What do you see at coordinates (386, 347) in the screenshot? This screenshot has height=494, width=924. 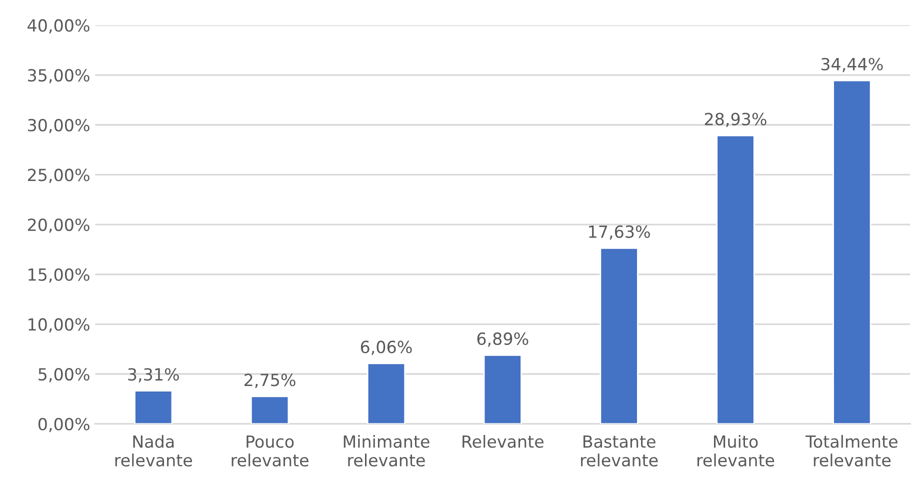 I see `data-label: 6,06%` at bounding box center [386, 347].